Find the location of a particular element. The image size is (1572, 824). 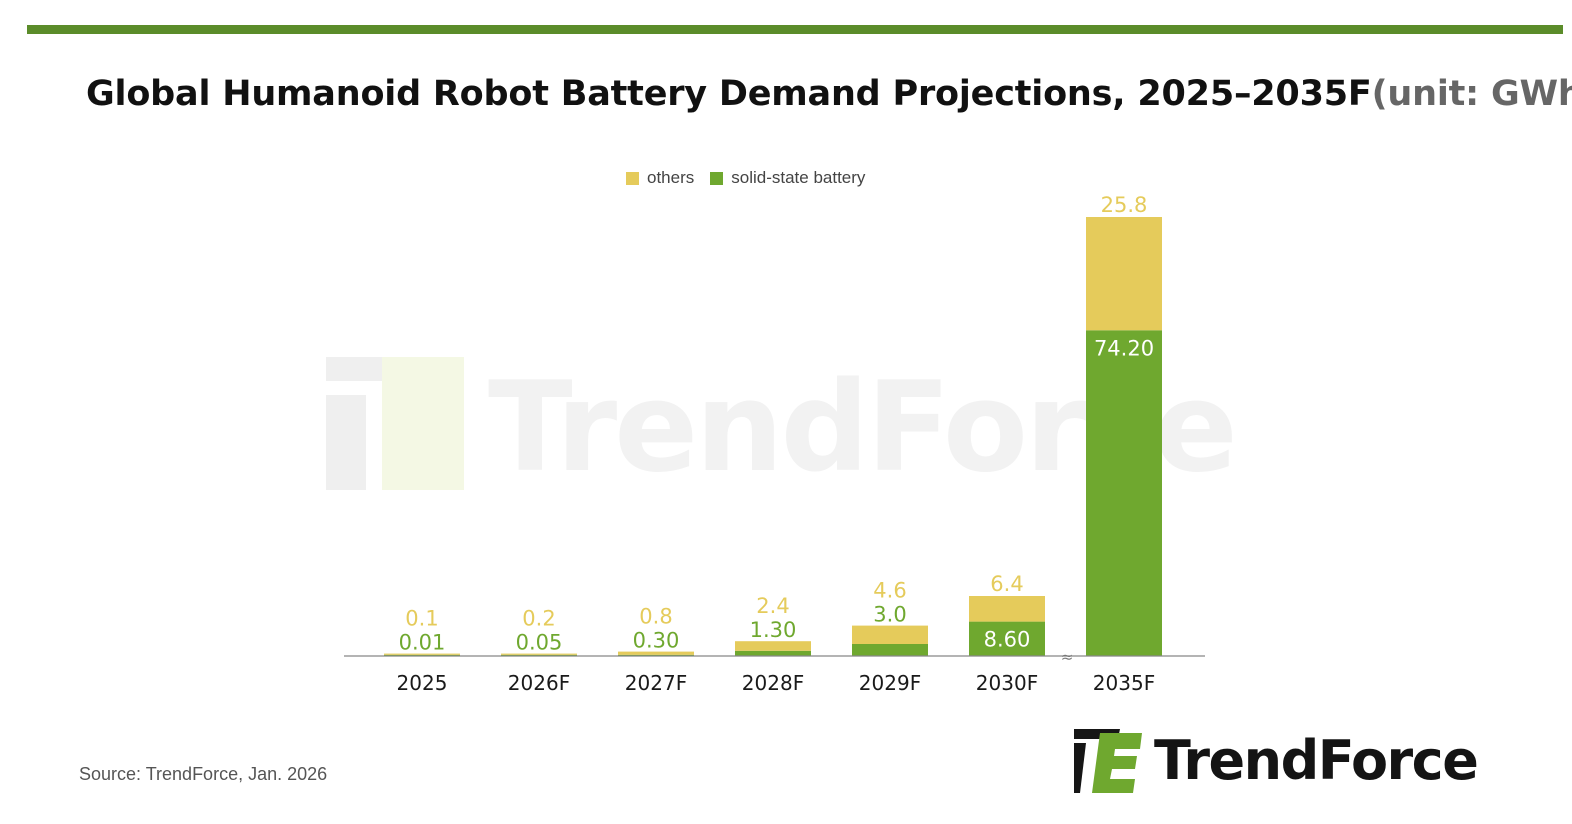

brand-logo: TrendForce is located at coordinates (1276, 761).